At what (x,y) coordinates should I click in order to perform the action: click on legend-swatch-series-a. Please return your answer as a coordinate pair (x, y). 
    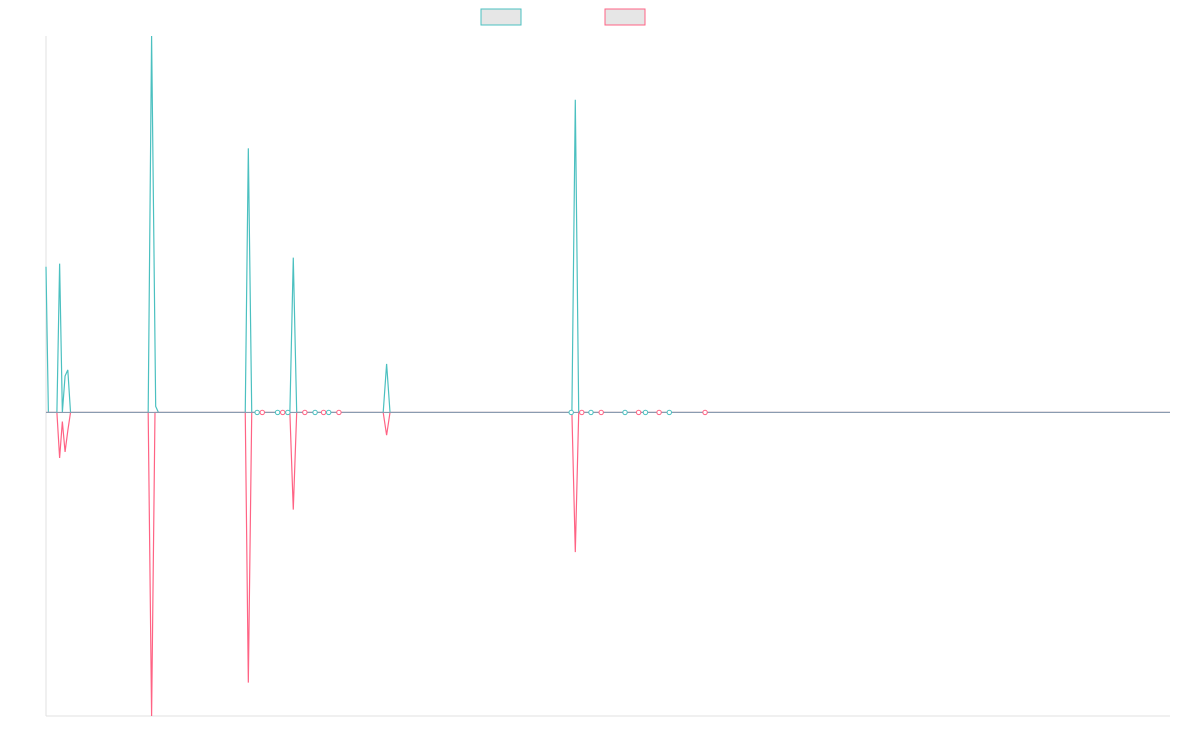
    Looking at the image, I should click on (501, 17).